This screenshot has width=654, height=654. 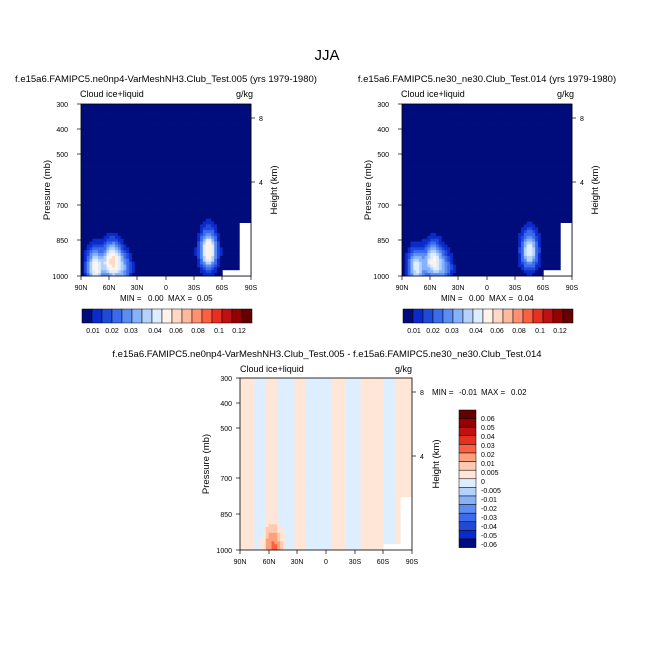 What do you see at coordinates (62, 130) in the screenshot?
I see `panel-1-ytick-400: 400` at bounding box center [62, 130].